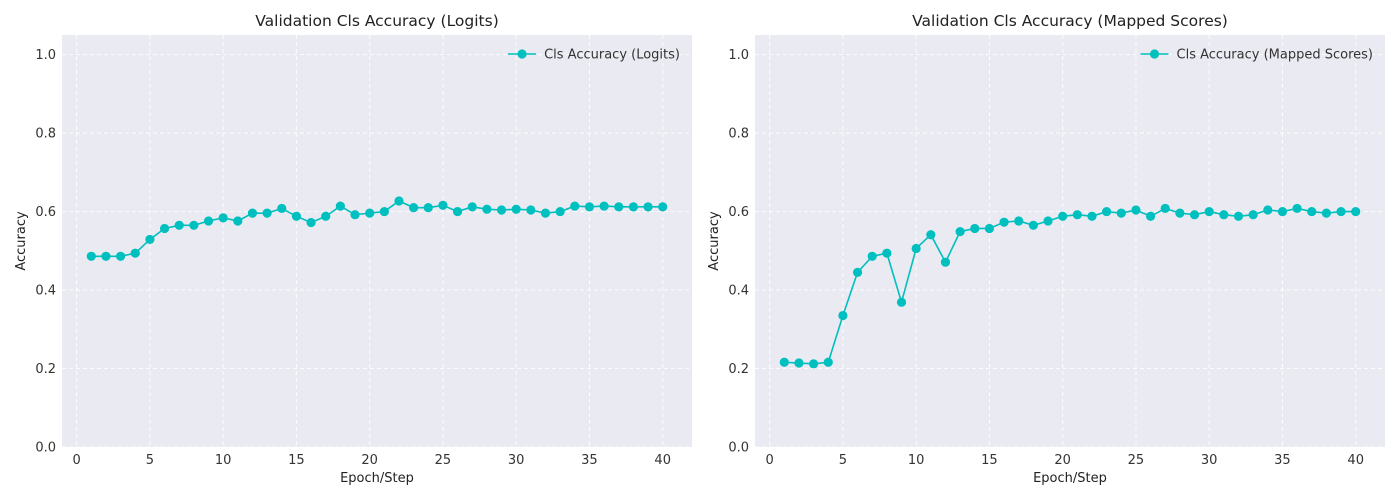  I want to click on legend: Cls Accuracy (Logits), so click(594, 55).